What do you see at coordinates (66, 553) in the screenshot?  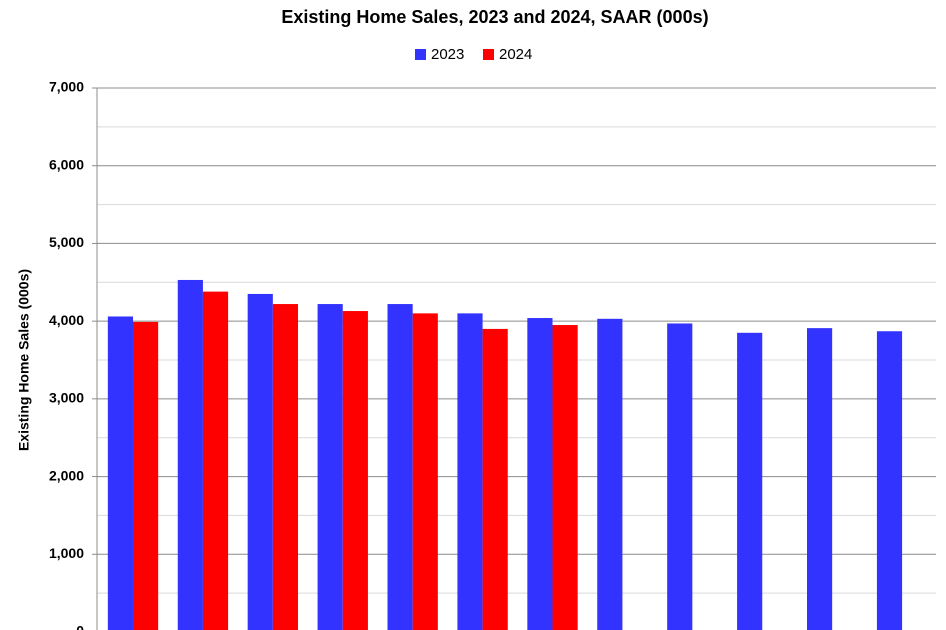 I see `y-tick-label: 1,000` at bounding box center [66, 553].